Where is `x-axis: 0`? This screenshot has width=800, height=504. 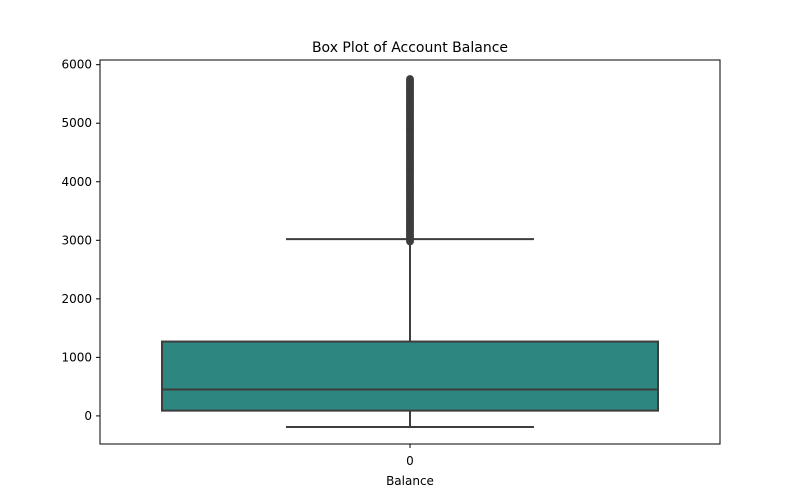
x-axis: 0 is located at coordinates (410, 456).